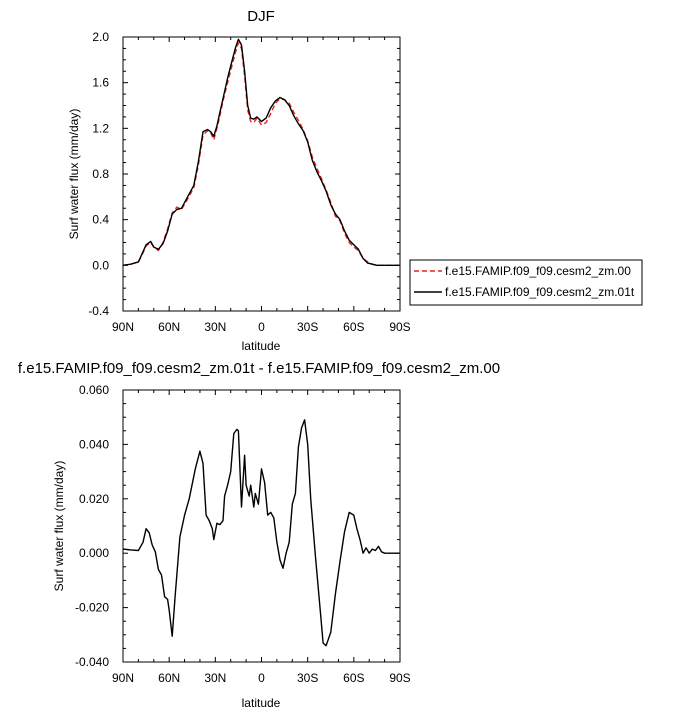 The image size is (694, 715). What do you see at coordinates (98, 311) in the screenshot?
I see `top-ytick-label: -0.4` at bounding box center [98, 311].